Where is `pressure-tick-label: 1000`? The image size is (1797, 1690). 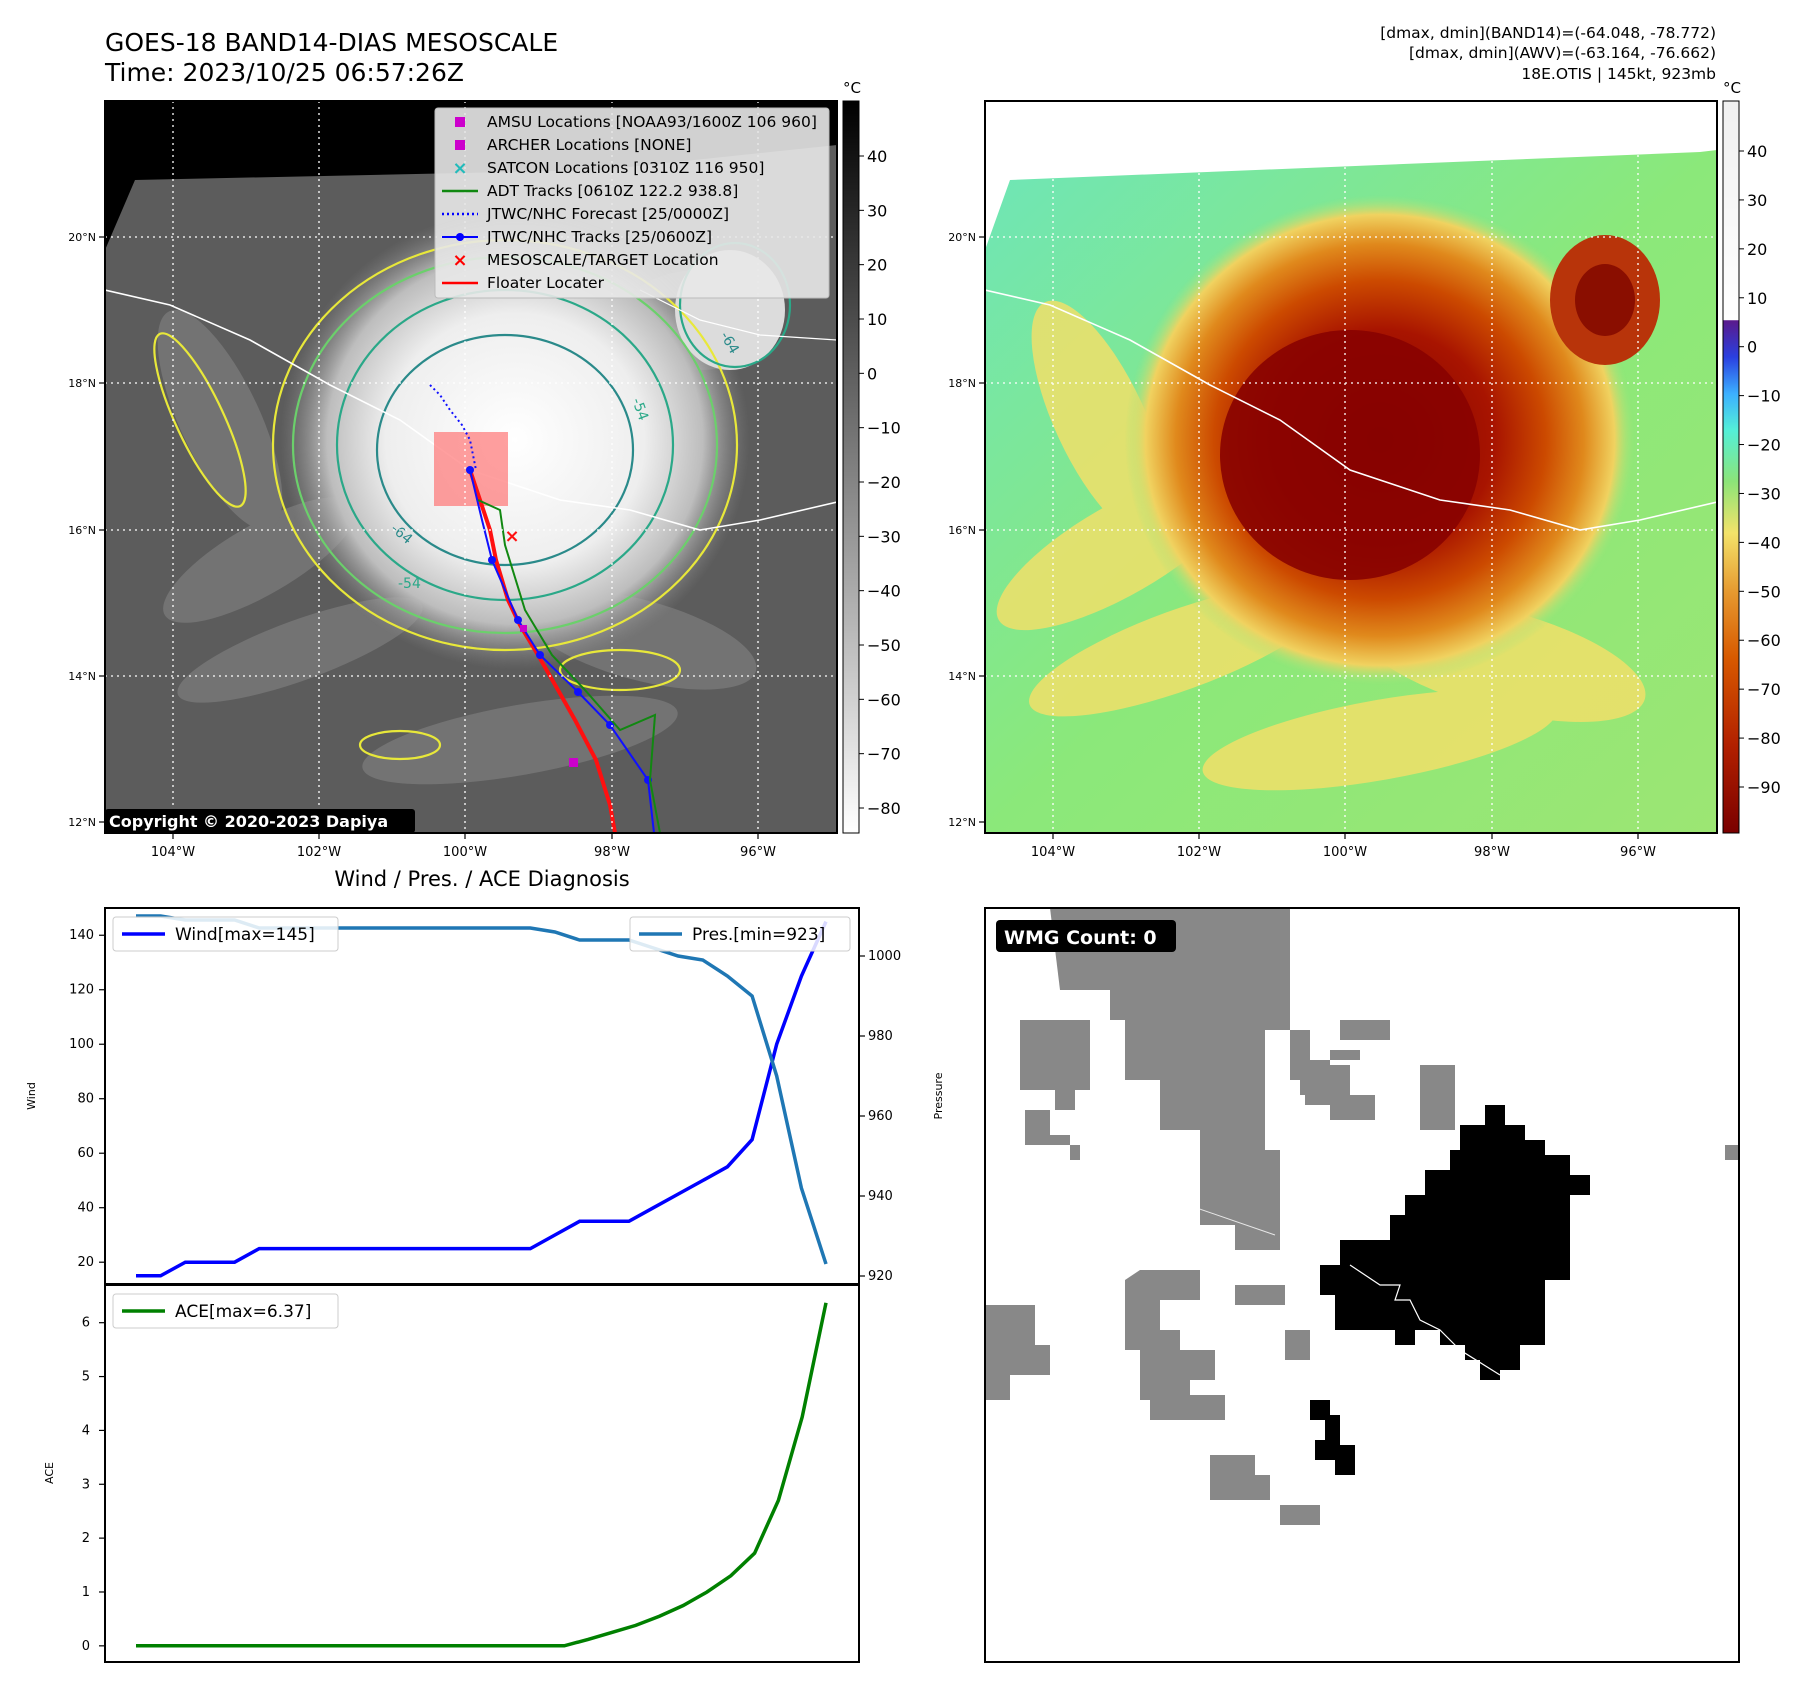
pressure-tick-label: 1000 is located at coordinates (884, 956).